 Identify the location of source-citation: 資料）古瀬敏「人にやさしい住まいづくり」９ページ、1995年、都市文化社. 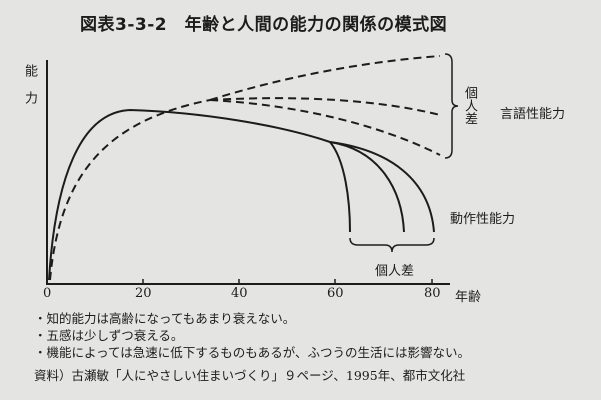
(250, 375).